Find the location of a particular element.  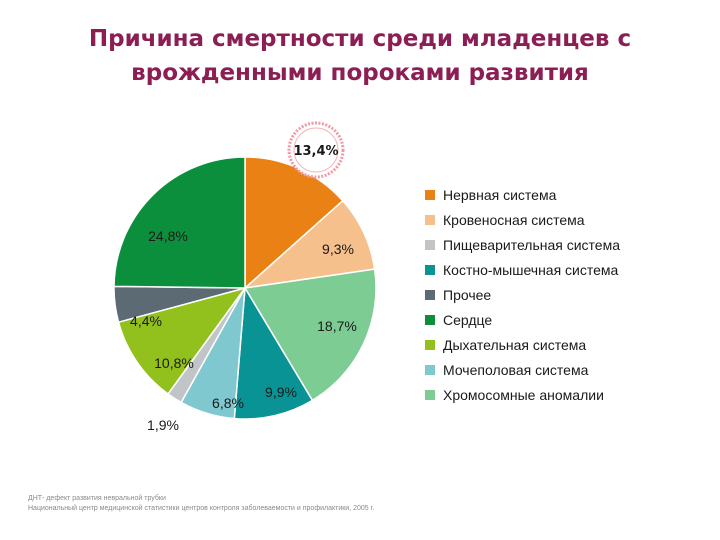

legend-label: Хромосомные аномалии is located at coordinates (523, 394).